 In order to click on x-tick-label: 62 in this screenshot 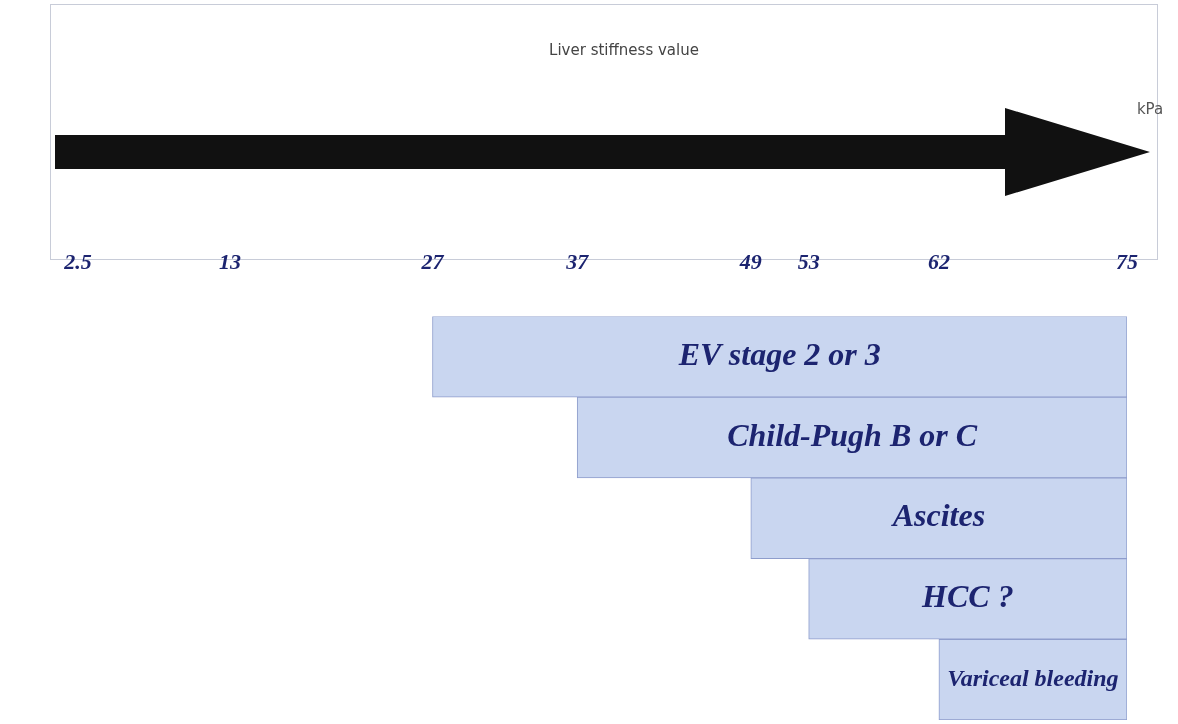, I will do `click(938, 261)`.